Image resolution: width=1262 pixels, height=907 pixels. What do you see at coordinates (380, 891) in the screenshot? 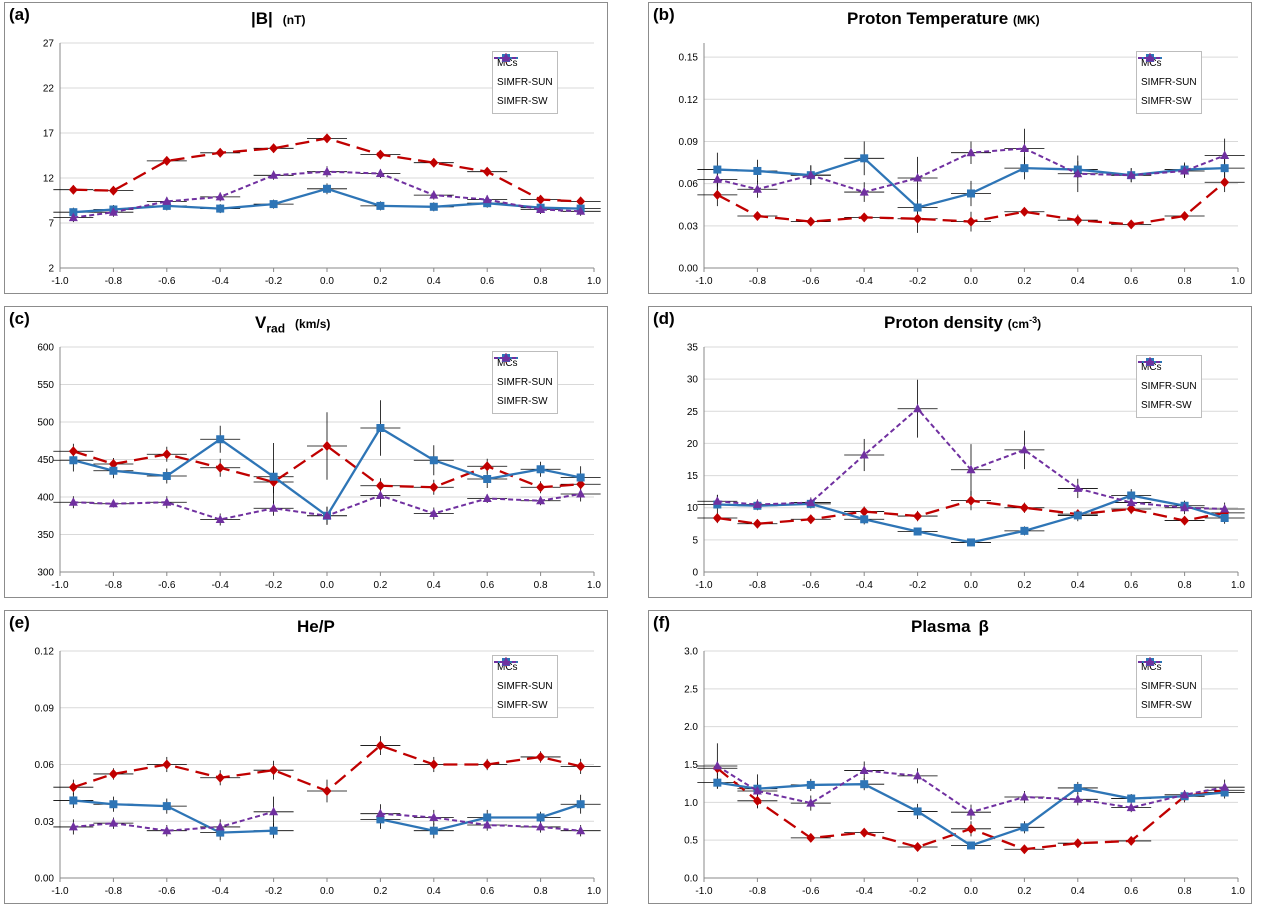
I see `x-tick-label: 0.2` at bounding box center [380, 891].